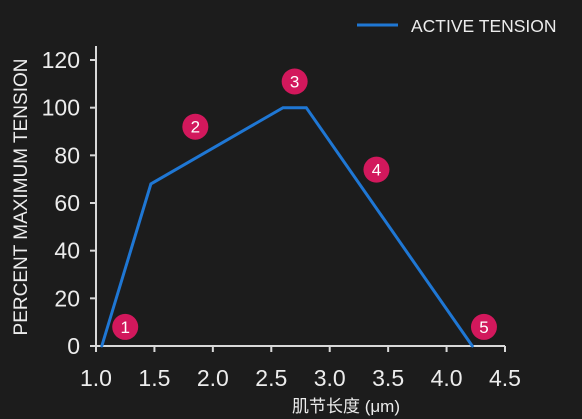 The image size is (582, 419). I want to click on annotation-2: 2, so click(195, 126).